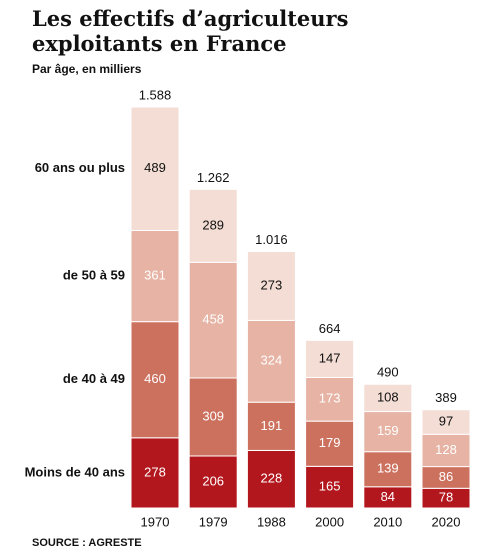 The height and width of the screenshot is (556, 500). I want to click on series-label: 60 ans ou plus, so click(80, 167).